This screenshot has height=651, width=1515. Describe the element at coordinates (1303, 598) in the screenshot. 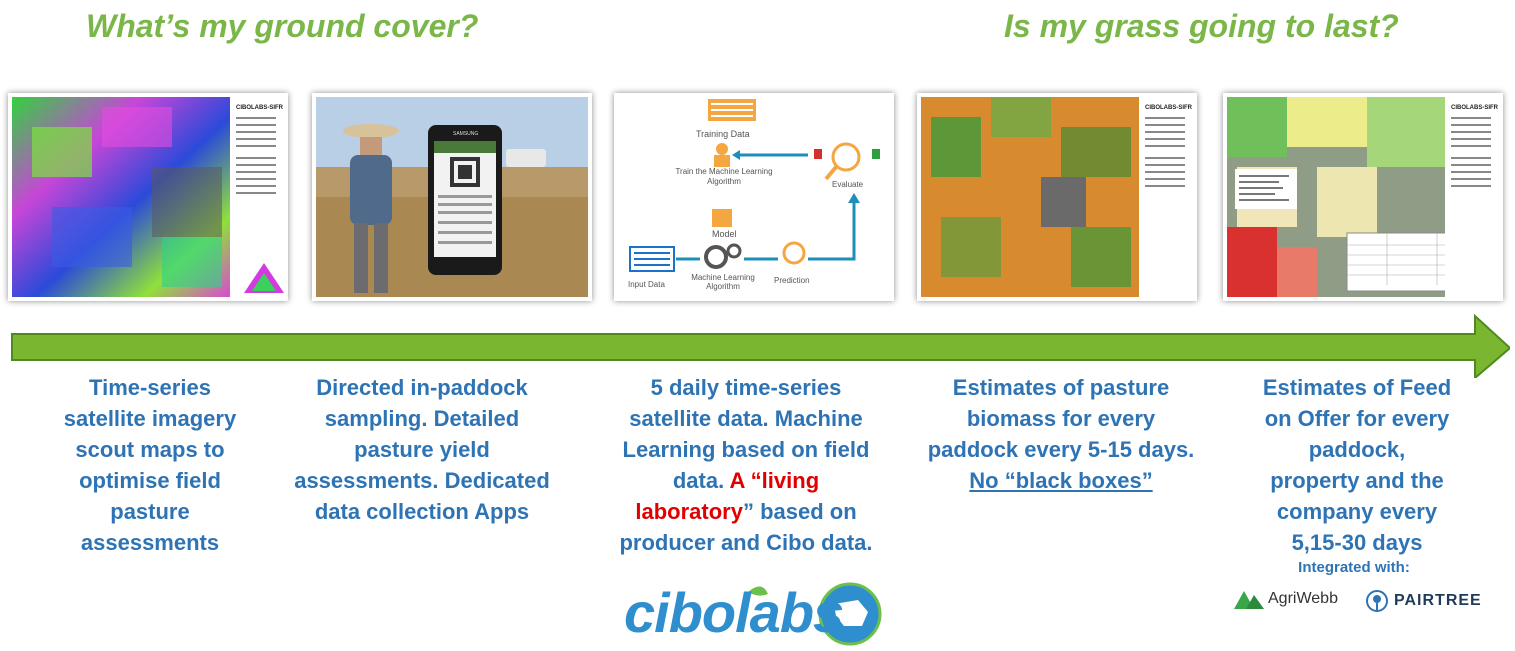

I see `agriwebb-text: AgriWebb` at that location.